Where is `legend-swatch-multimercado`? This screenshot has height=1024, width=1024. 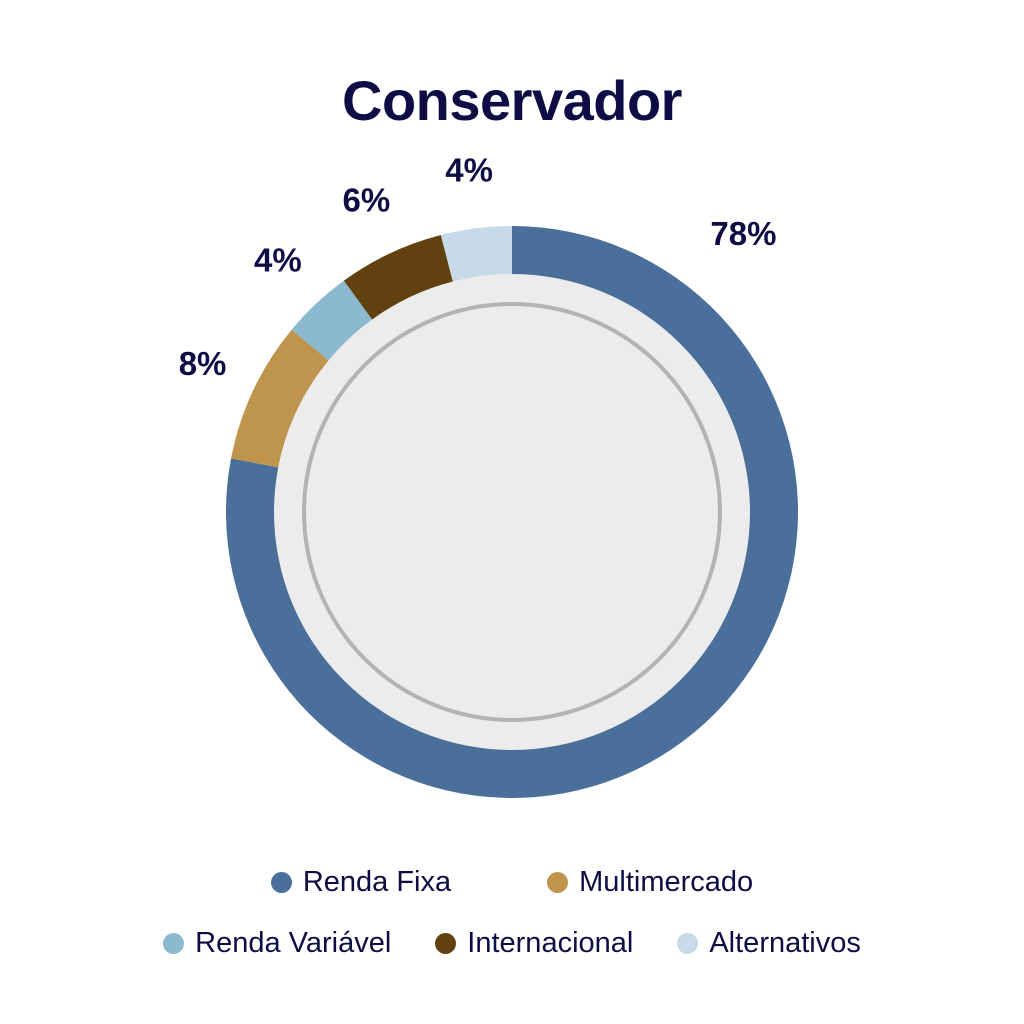 legend-swatch-multimercado is located at coordinates (558, 882).